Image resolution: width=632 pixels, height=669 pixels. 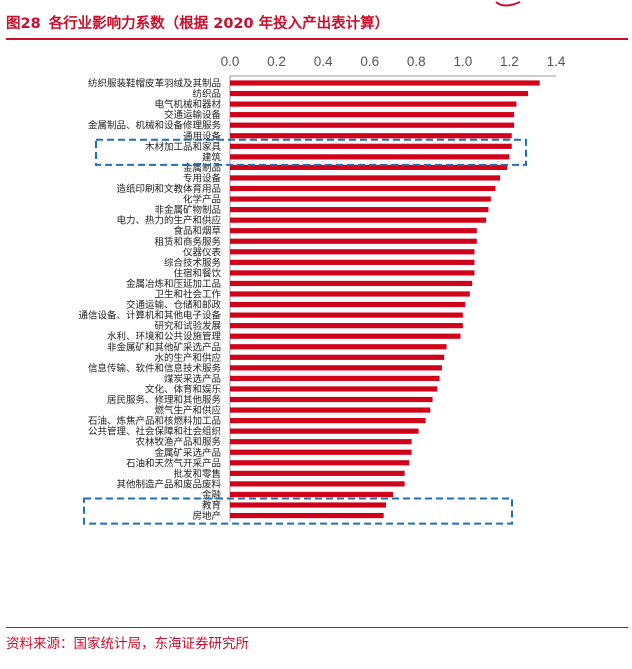 What do you see at coordinates (202, 168) in the screenshot?
I see `category-label: 金属制品` at bounding box center [202, 168].